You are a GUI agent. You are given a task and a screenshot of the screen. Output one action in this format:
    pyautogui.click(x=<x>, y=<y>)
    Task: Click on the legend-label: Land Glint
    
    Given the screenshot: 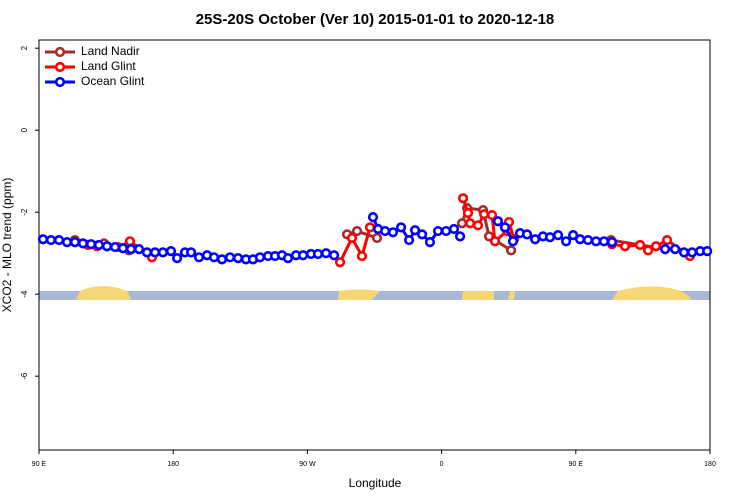 What is the action you would take?
    pyautogui.click(x=108, y=66)
    